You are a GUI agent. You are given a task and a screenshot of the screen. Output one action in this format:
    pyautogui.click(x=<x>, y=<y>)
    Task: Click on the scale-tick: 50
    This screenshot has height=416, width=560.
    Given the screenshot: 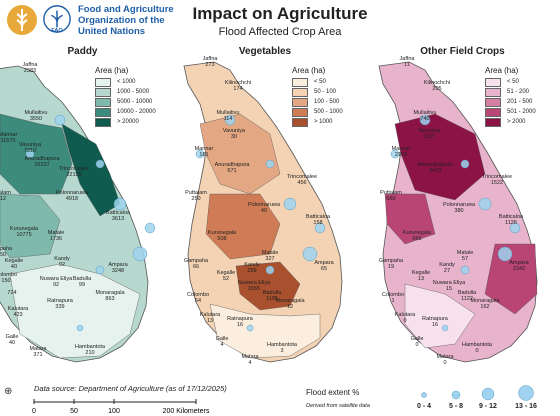 What is the action you would take?
    pyautogui.click(x=74, y=411)
    